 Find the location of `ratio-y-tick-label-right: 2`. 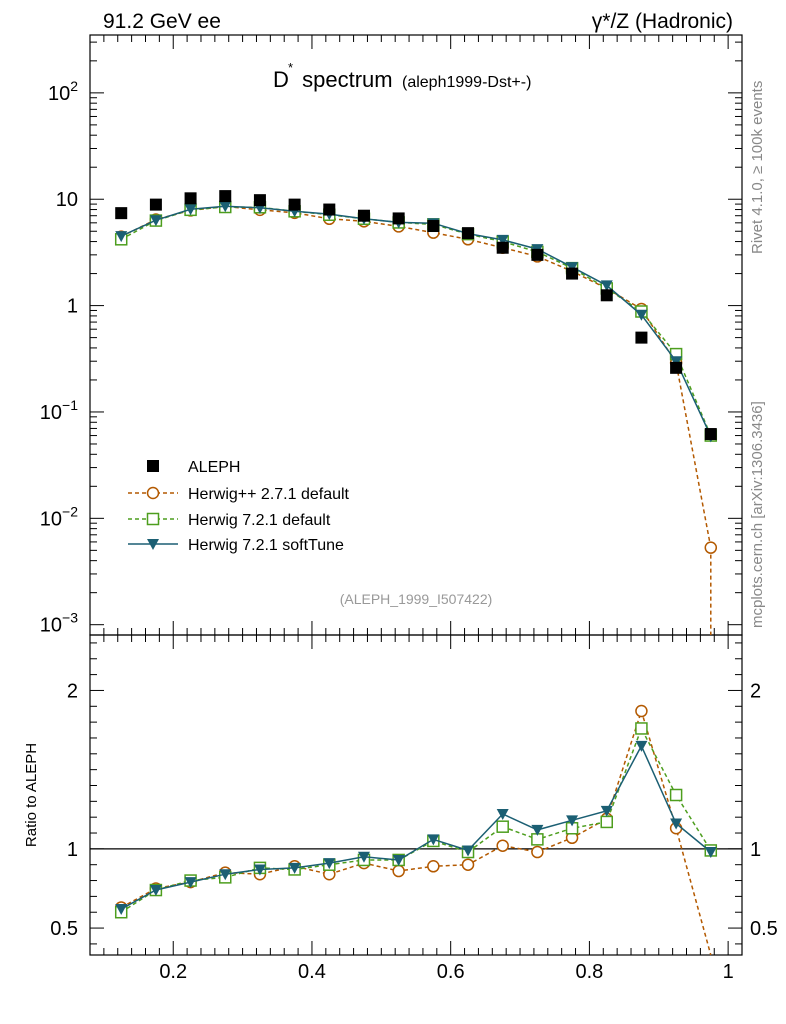

ratio-y-tick-label-right: 2 is located at coordinates (755, 691).